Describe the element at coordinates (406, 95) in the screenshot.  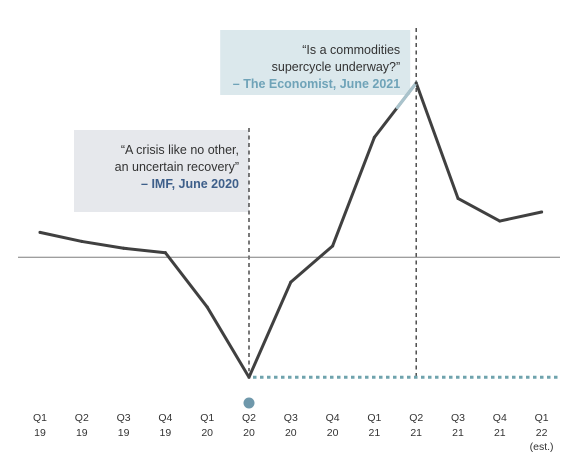
I see `series-segment-highlight` at that location.